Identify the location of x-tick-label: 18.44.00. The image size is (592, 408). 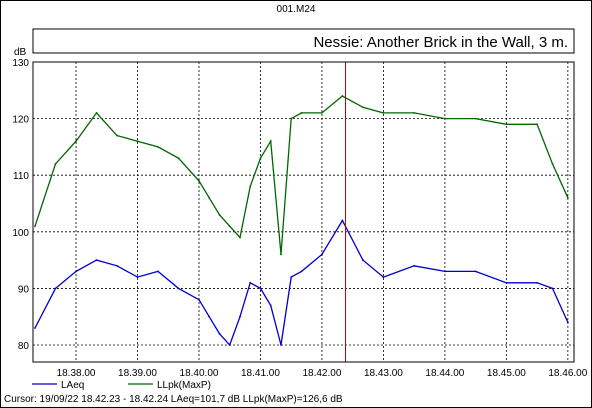
(444, 373).